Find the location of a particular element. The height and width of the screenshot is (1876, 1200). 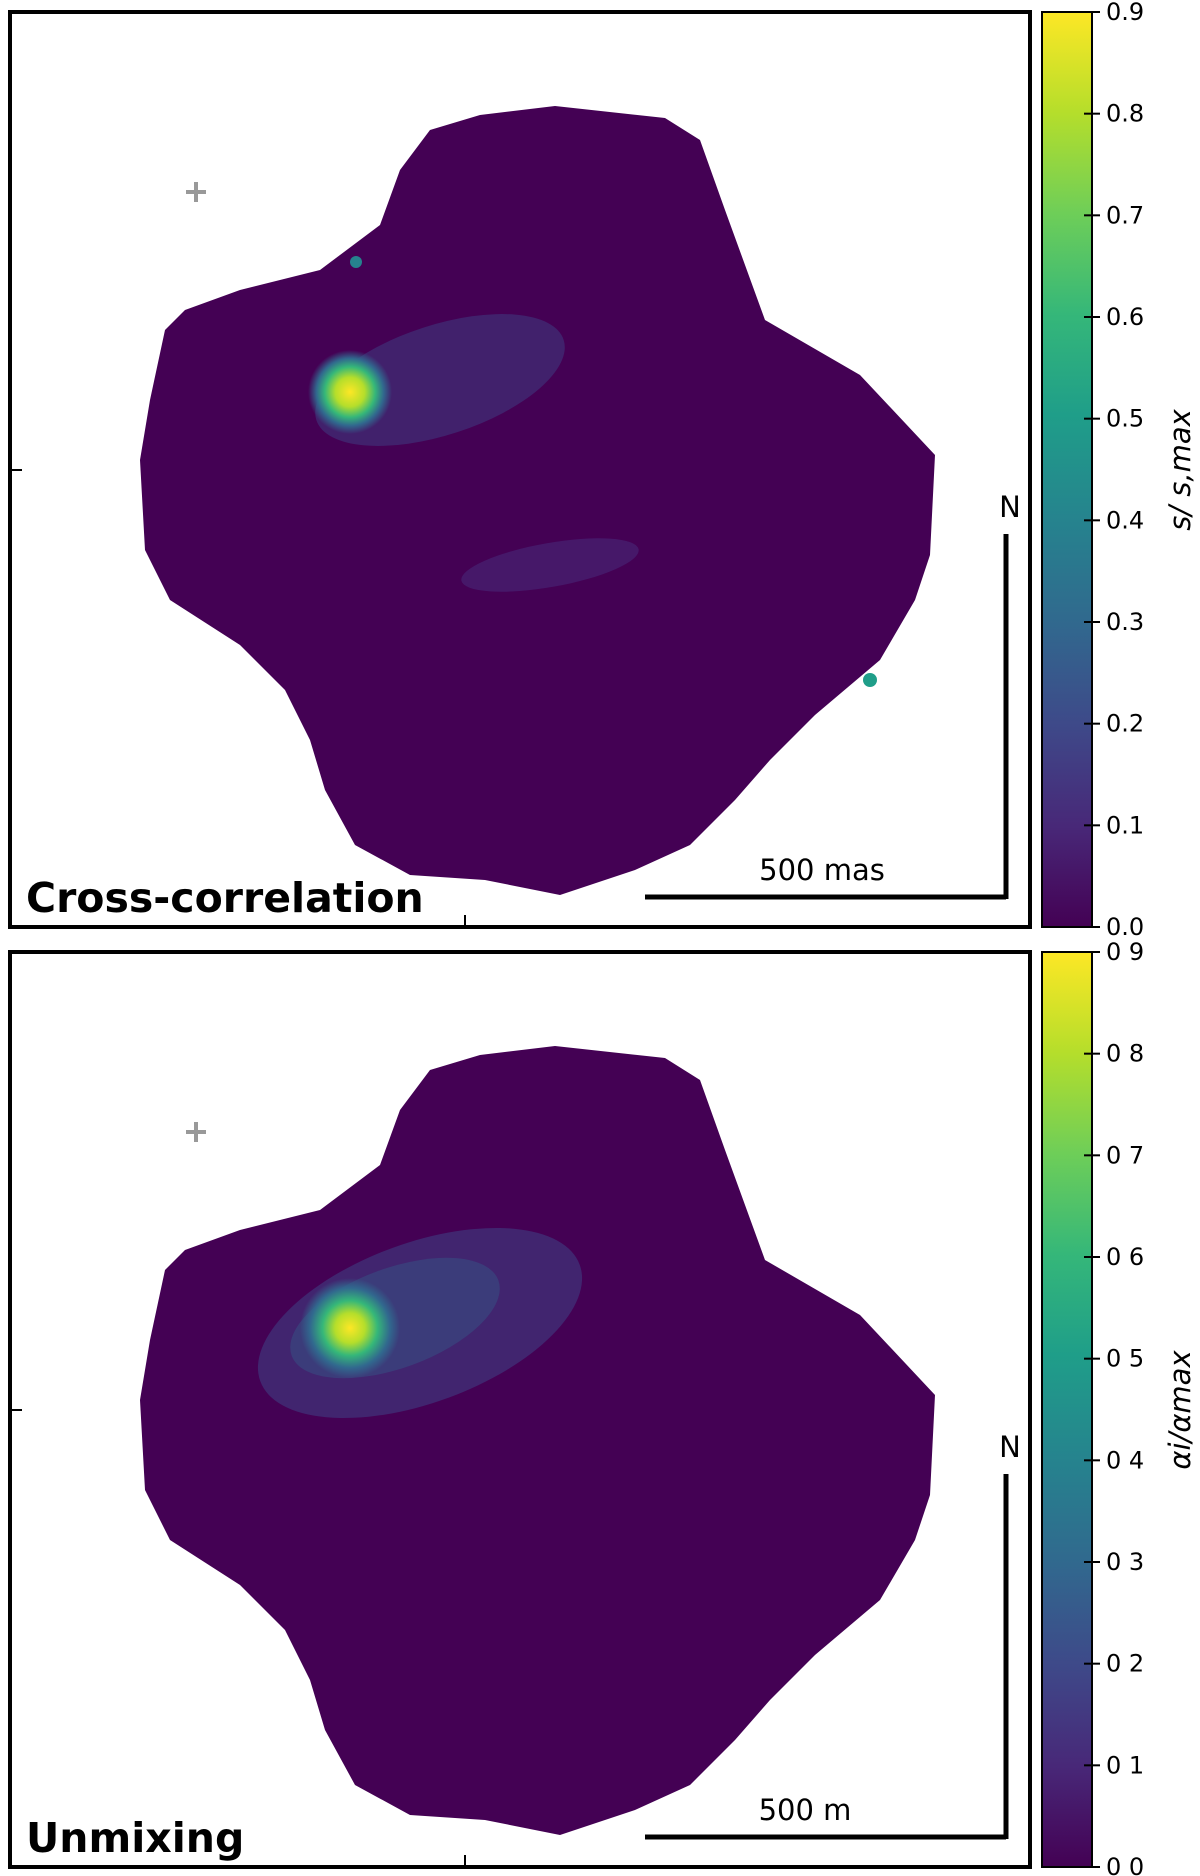

colorbar-tick-label: 0 0 is located at coordinates (1125, 1864).